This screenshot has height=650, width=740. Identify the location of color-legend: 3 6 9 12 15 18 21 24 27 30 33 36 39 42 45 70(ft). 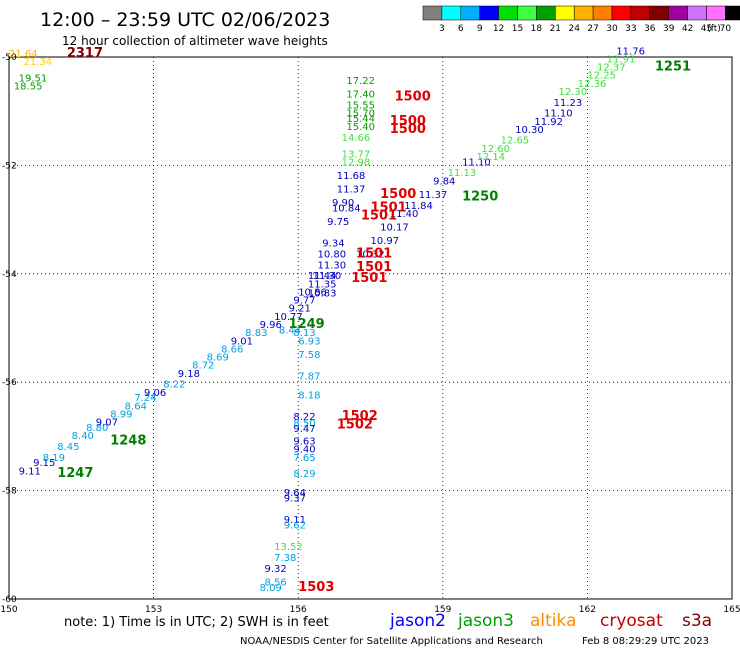
(581, 19).